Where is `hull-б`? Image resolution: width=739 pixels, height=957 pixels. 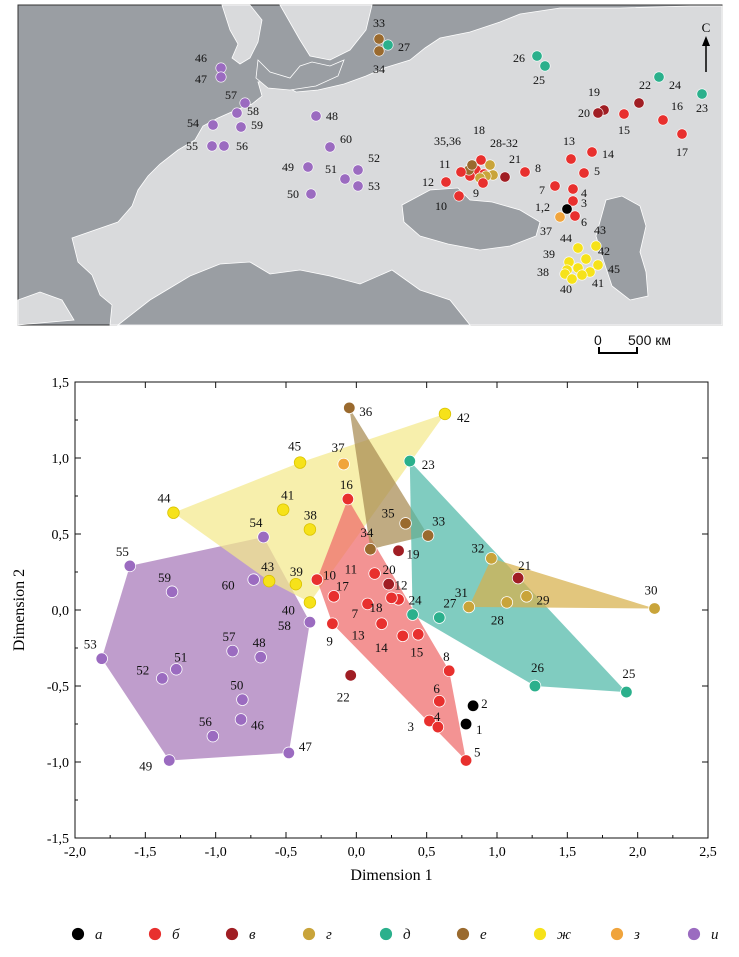
hull-б is located at coordinates (391, 630).